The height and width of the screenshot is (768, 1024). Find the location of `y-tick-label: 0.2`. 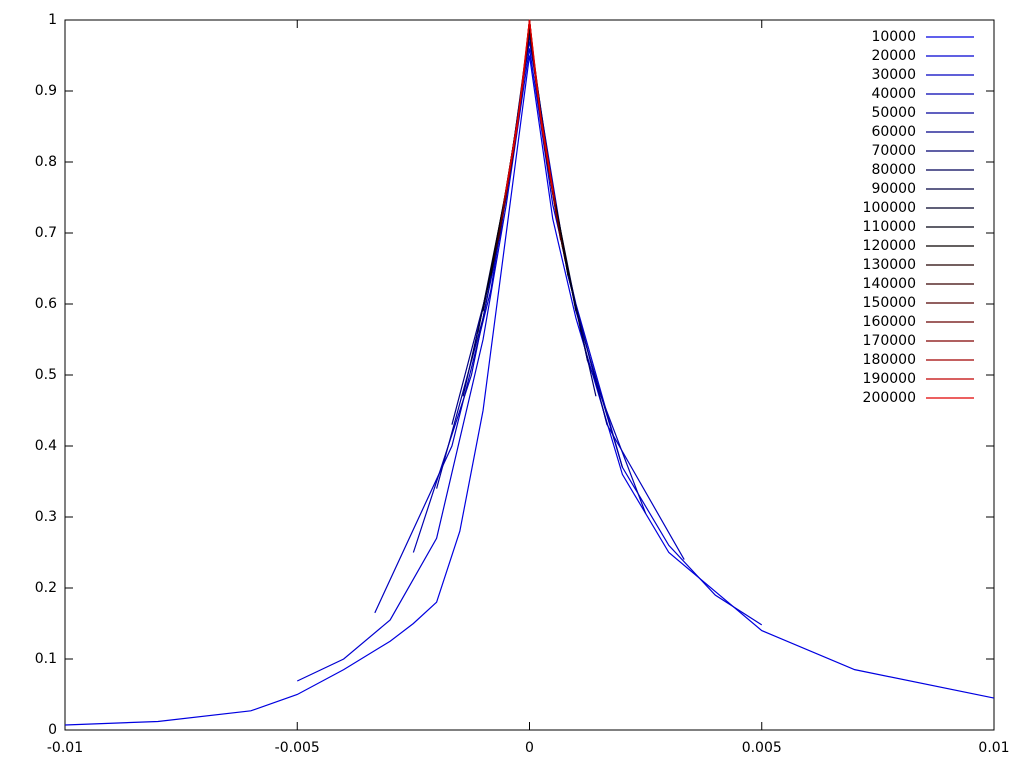

y-tick-label: 0.2 is located at coordinates (46, 588).